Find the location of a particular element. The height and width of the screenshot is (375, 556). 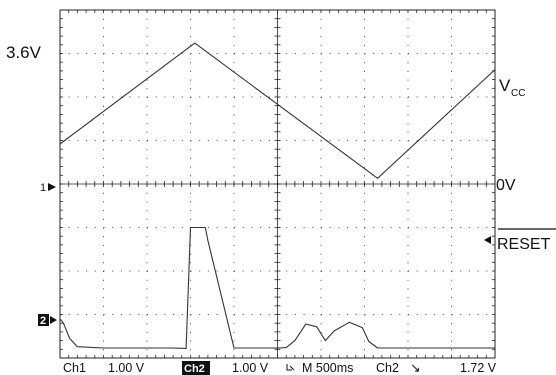

svg-text: RESET is located at coordinates (524, 244).